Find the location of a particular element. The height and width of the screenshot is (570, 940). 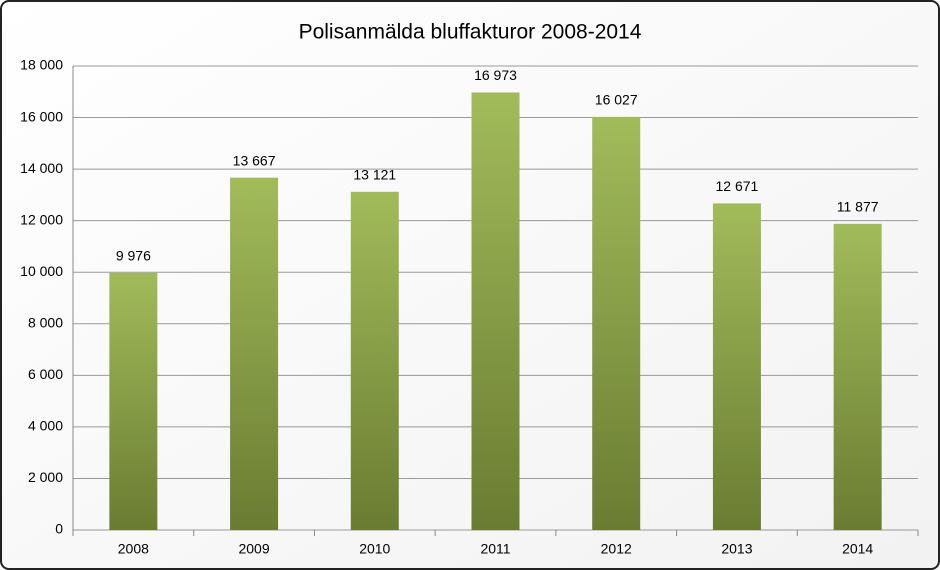

y-tick-label: 16 000 is located at coordinates (41, 116).